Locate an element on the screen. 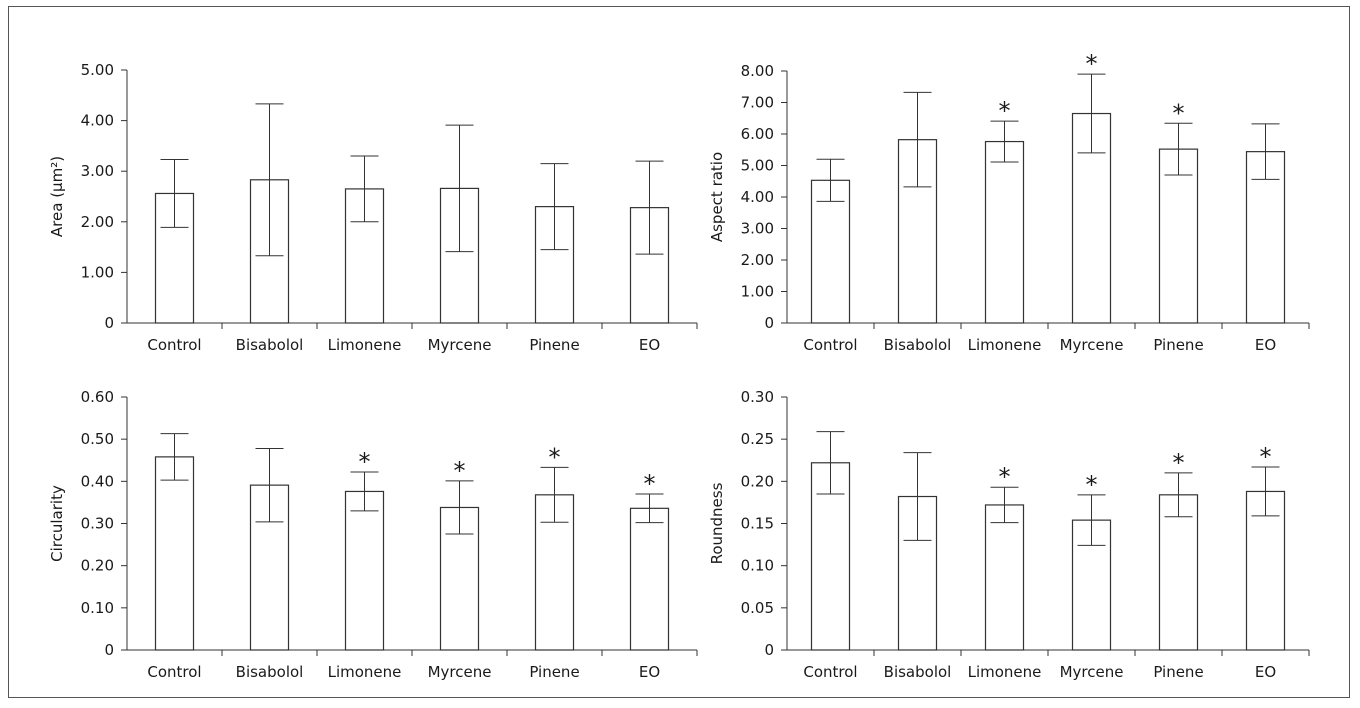 The height and width of the screenshot is (708, 1360). chart-4-category-label: Limonene is located at coordinates (1005, 672).